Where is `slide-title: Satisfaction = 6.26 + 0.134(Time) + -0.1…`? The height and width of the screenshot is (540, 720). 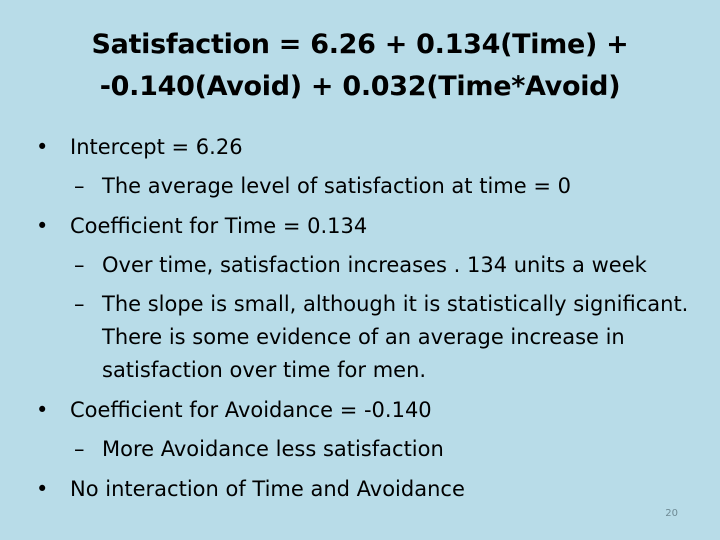 slide-title: Satisfaction = 6.26 + 0.134(Time) + -0.1… is located at coordinates (360, 66).